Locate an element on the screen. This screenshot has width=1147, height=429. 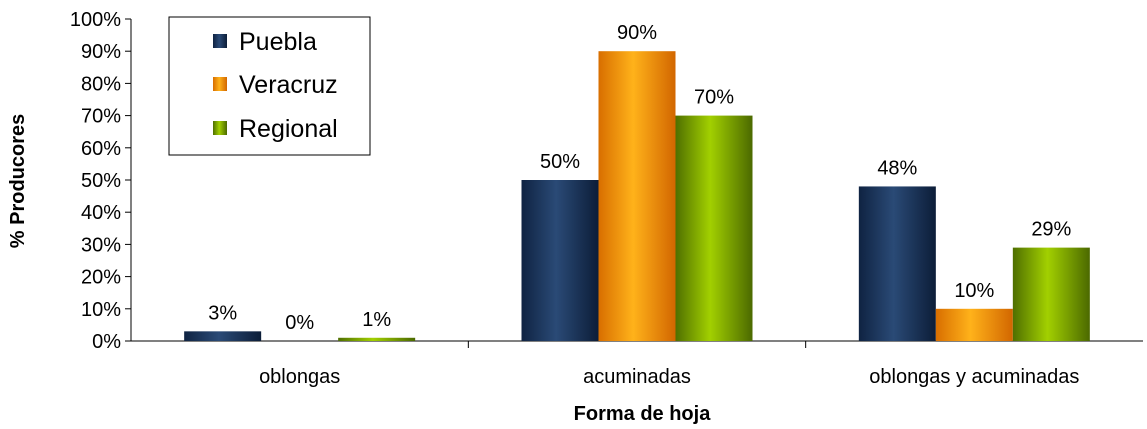
x-category-label: oblongas is located at coordinates (299, 377).